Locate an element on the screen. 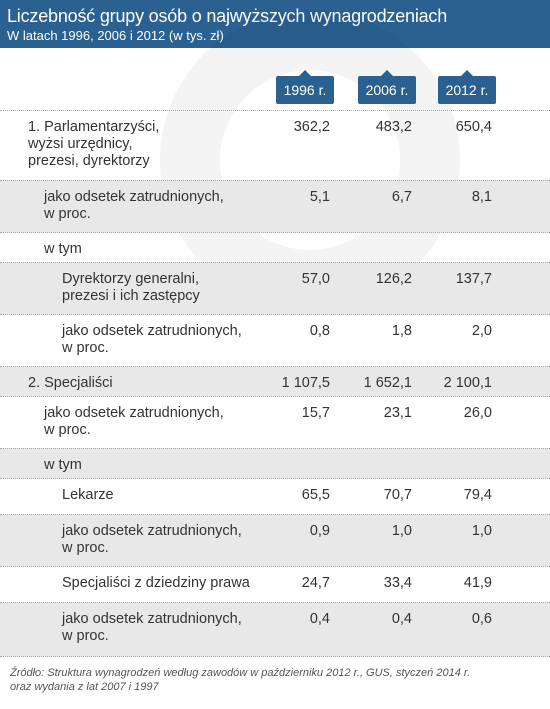 Image resolution: width=550 pixels, height=709 pixels. row-label-line: 2. Specjaliści is located at coordinates (70, 383).